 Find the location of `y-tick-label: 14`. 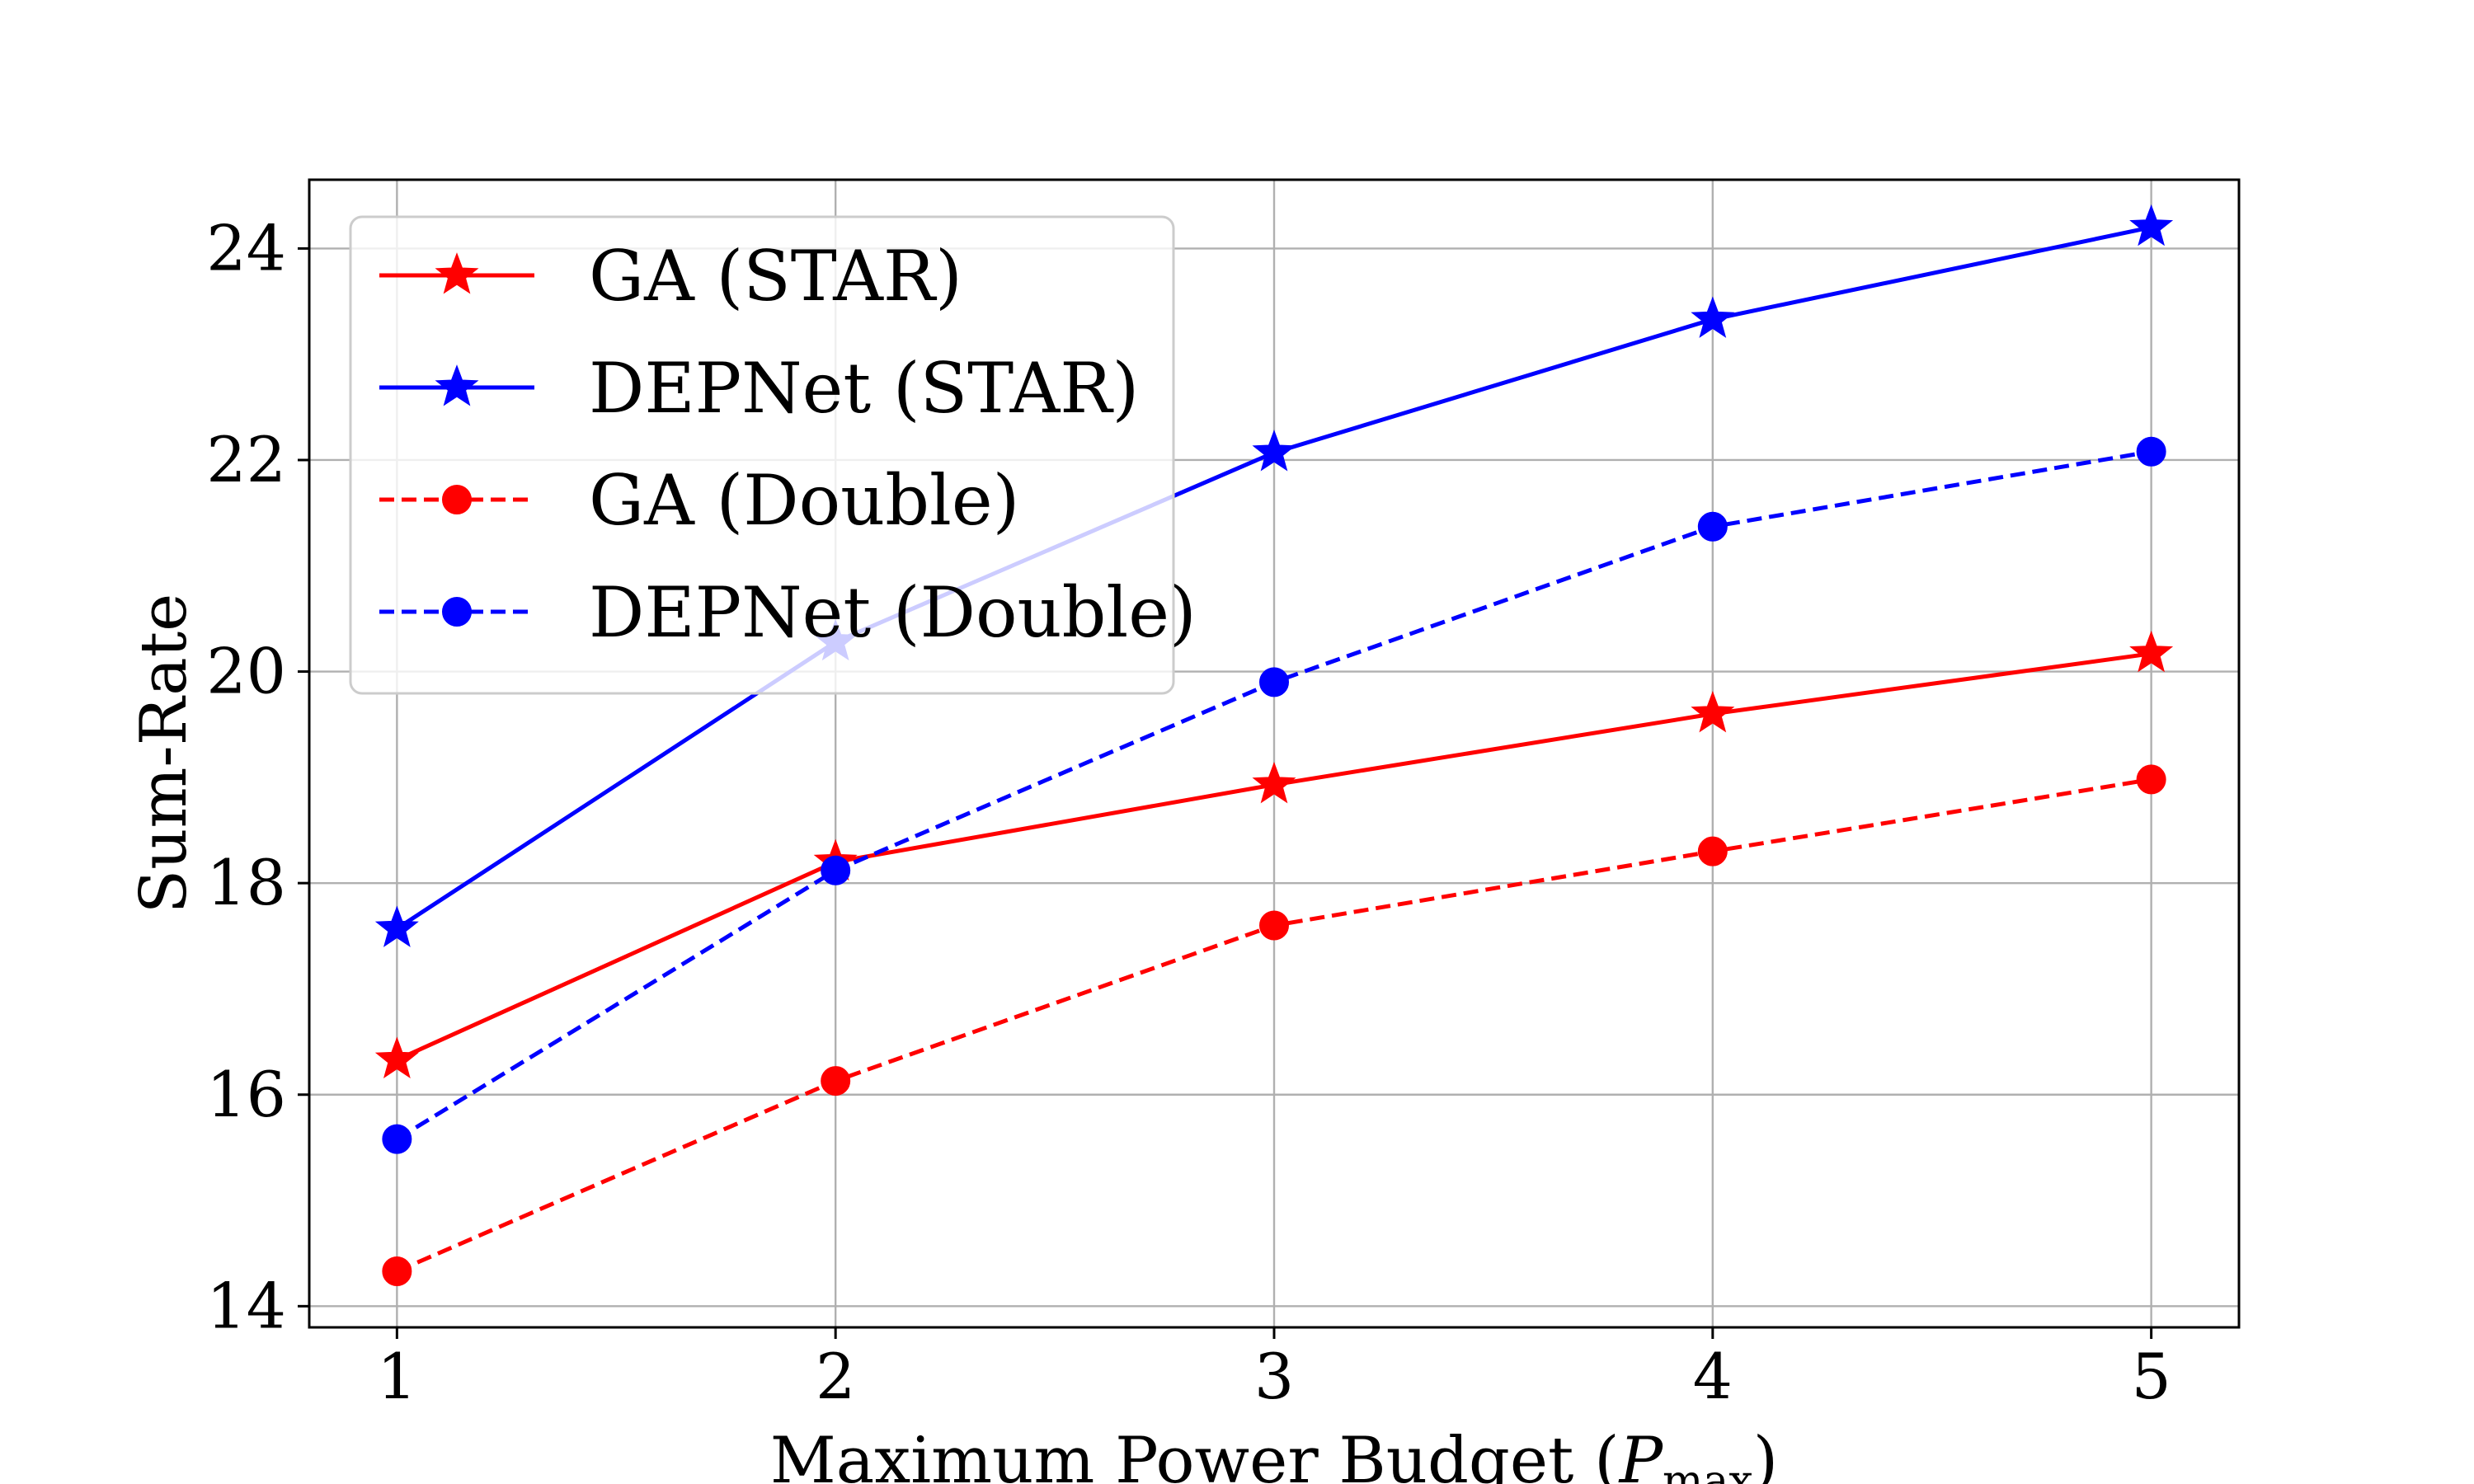

y-tick-label: 14 is located at coordinates (246, 1305).